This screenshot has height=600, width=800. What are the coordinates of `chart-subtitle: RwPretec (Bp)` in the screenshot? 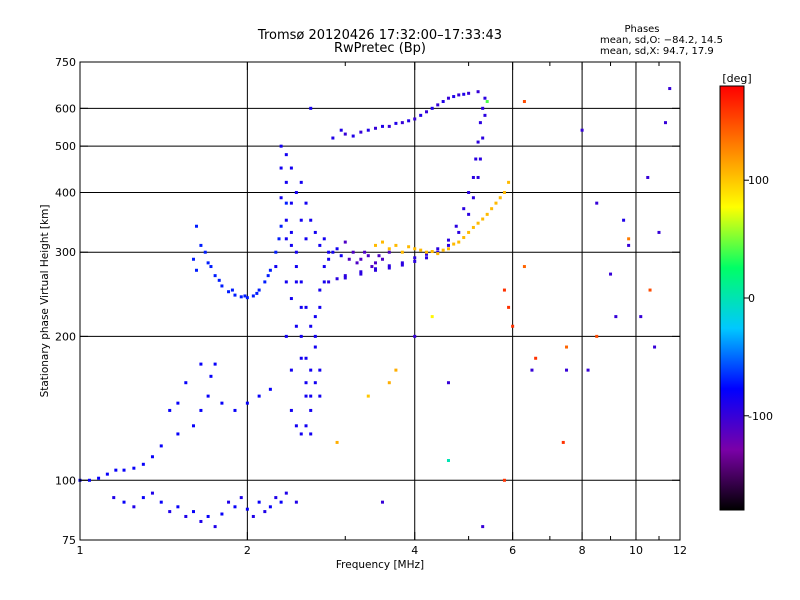 It's located at (380, 48).